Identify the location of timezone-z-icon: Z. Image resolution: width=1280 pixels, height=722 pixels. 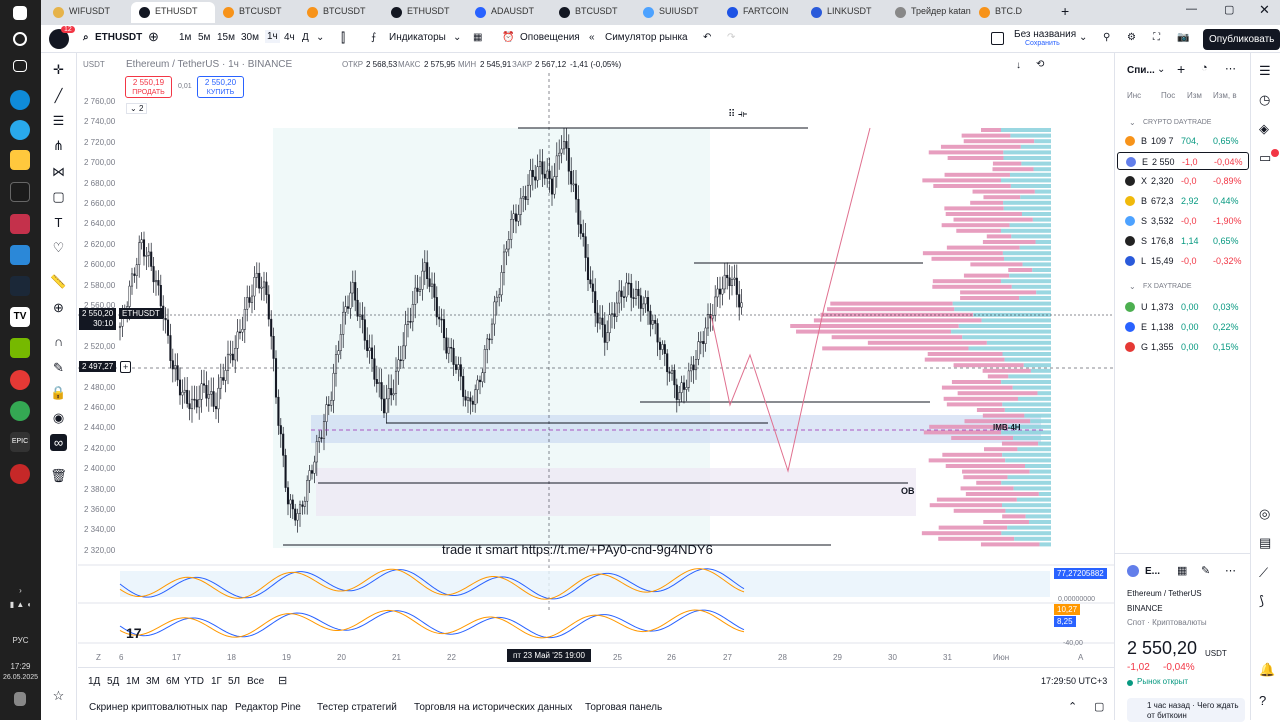
(98, 657).